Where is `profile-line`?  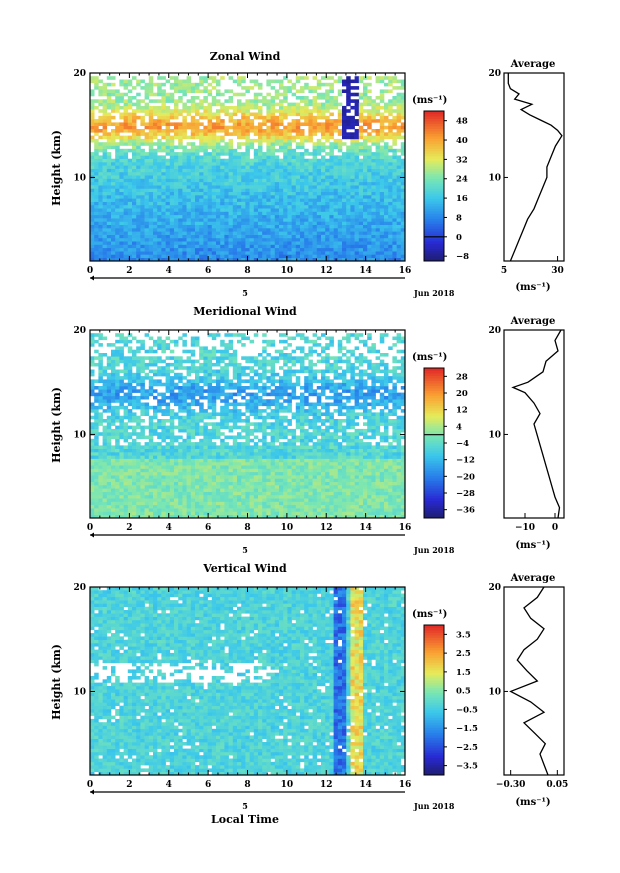 profile-line is located at coordinates (529, 681).